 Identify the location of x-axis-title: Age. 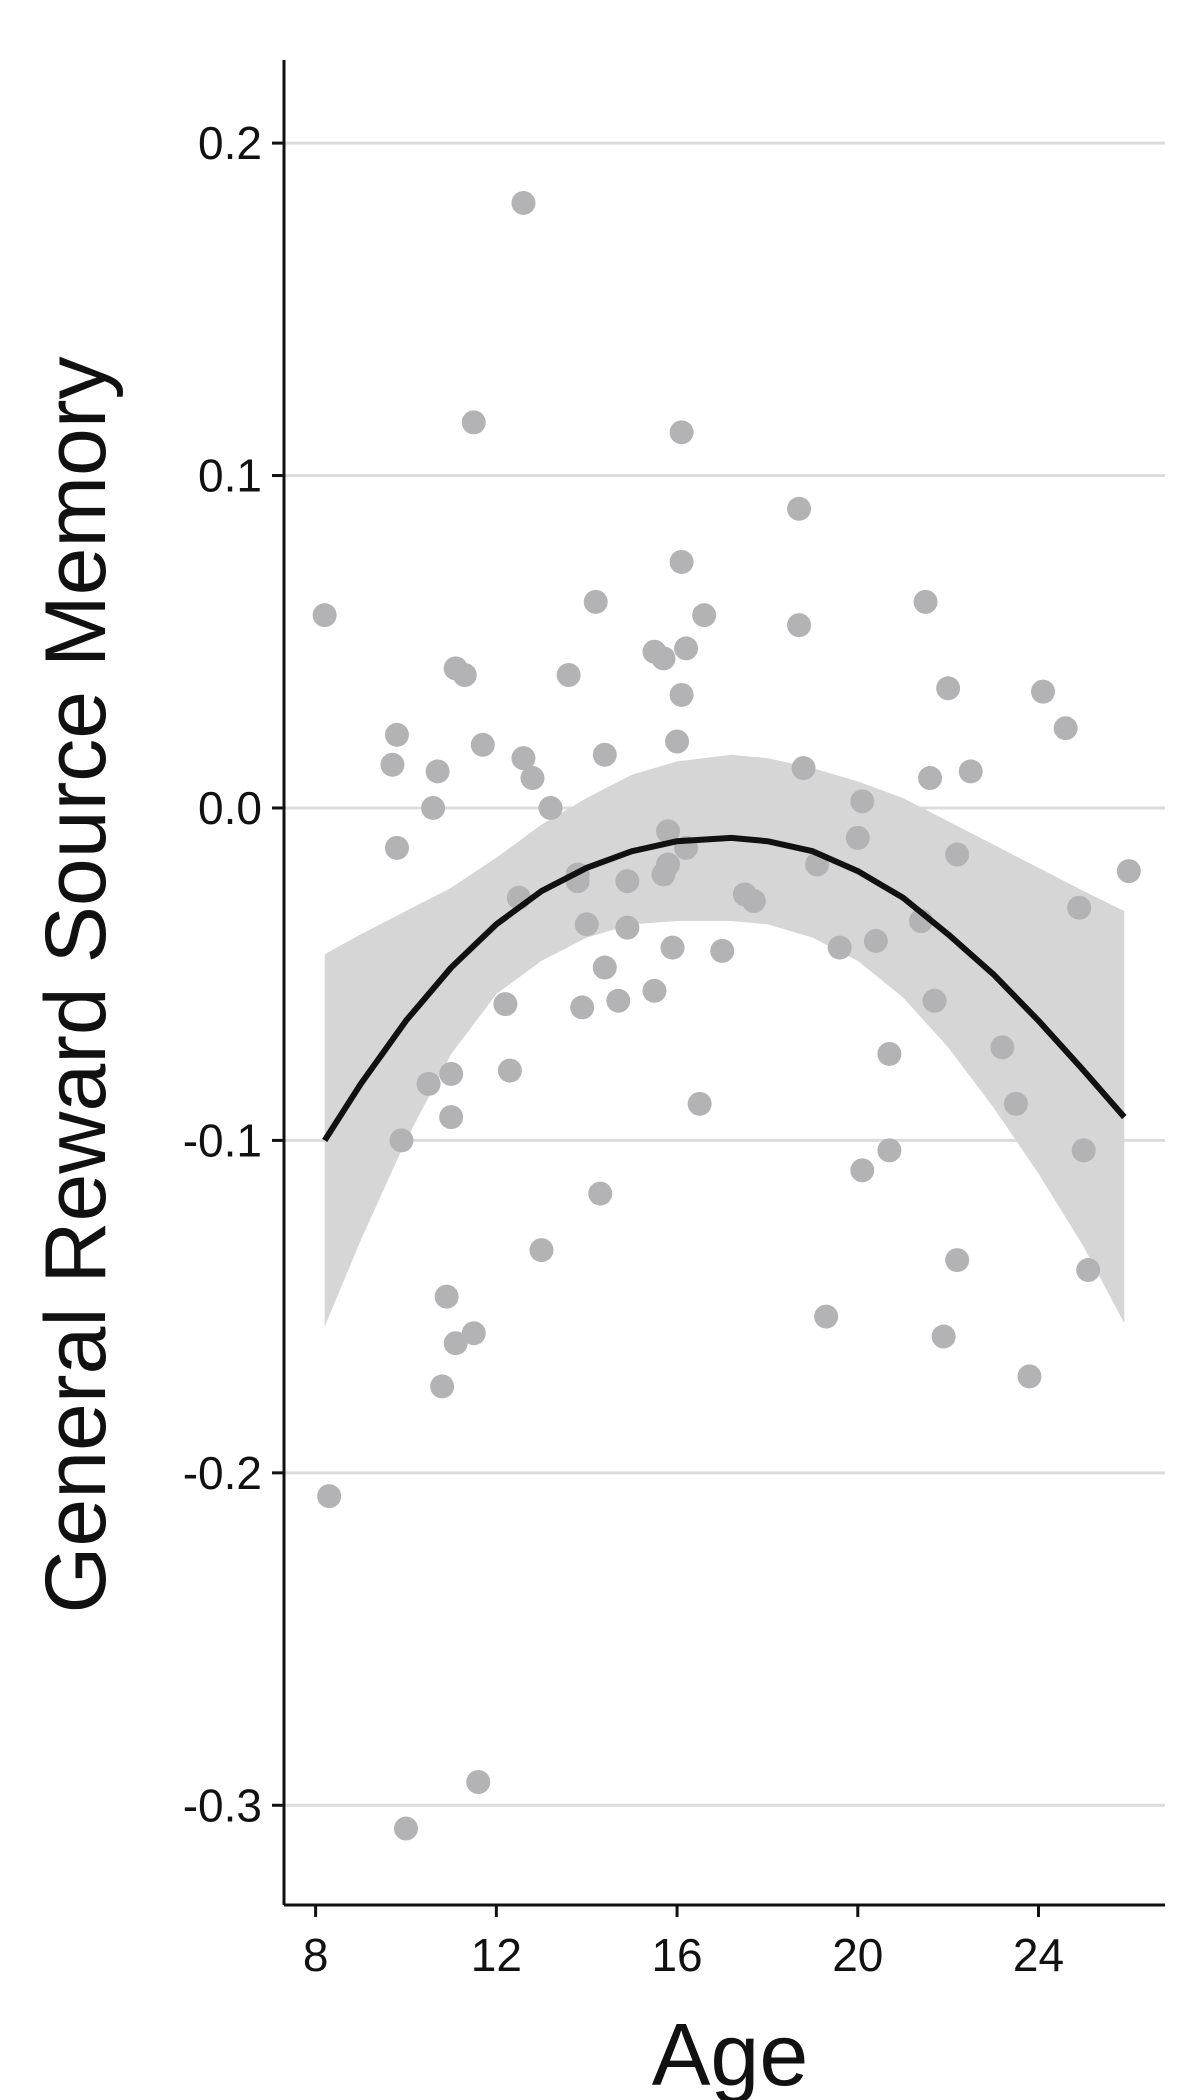
(730, 2052).